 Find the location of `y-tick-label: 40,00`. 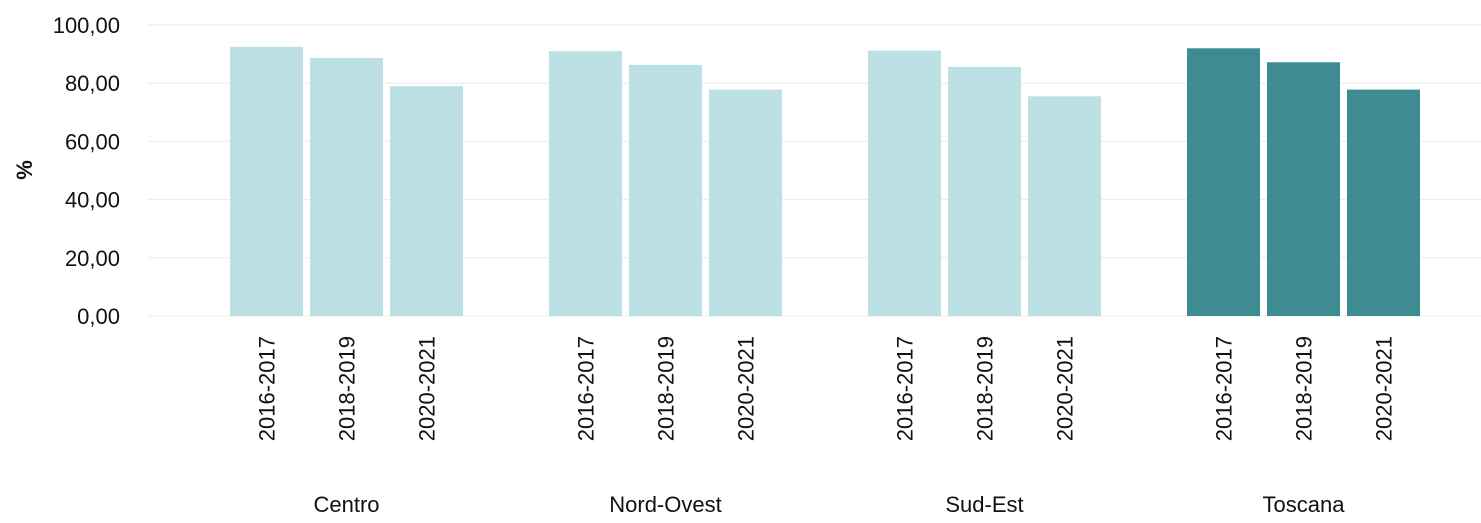

y-tick-label: 40,00 is located at coordinates (92, 200).